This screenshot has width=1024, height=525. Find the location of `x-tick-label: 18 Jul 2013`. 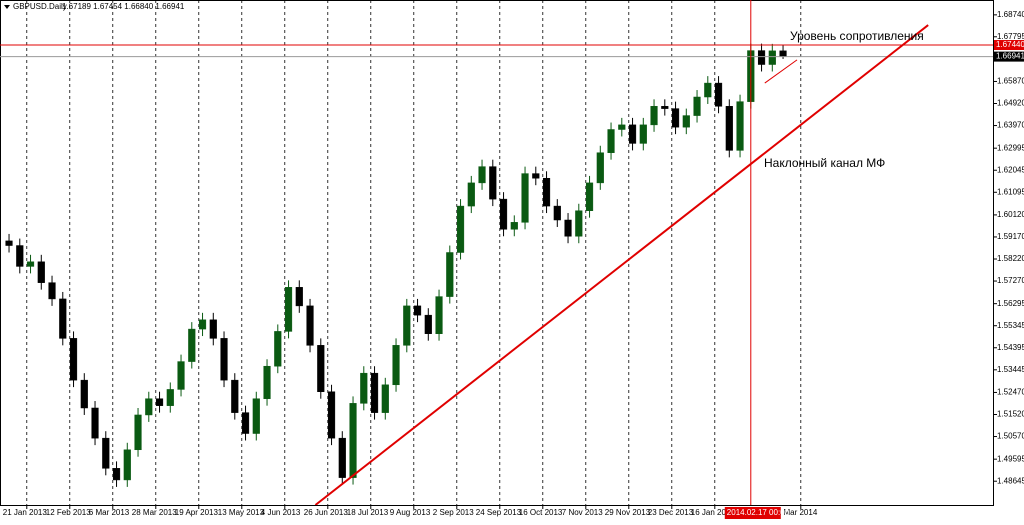

x-tick-label: 18 Jul 2013 is located at coordinates (368, 512).